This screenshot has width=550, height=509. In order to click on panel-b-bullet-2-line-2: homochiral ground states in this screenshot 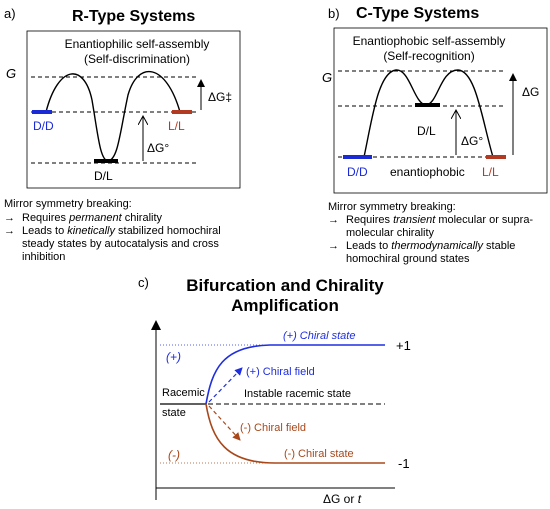, I will do `click(408, 259)`.